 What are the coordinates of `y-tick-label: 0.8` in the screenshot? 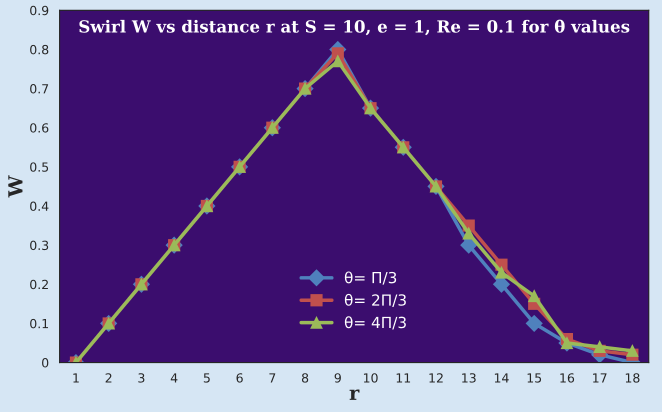 It's located at (39, 49).